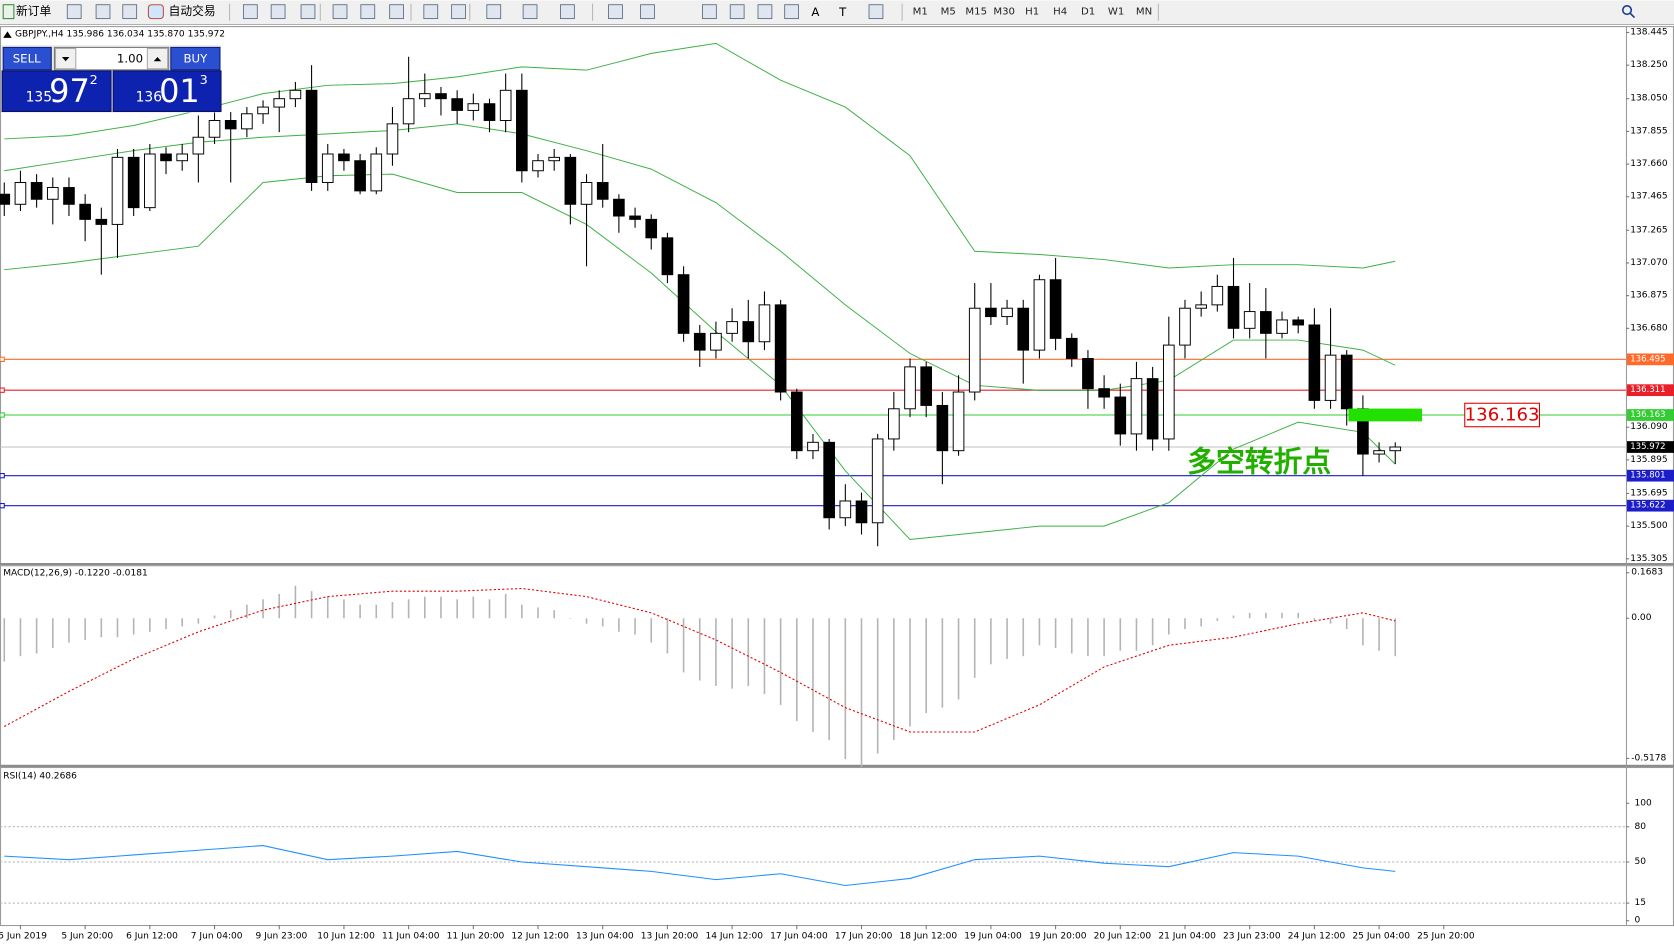 Image resolution: width=1674 pixels, height=950 pixels. Describe the element at coordinates (56, 91) in the screenshot. I see `bid-box` at that location.